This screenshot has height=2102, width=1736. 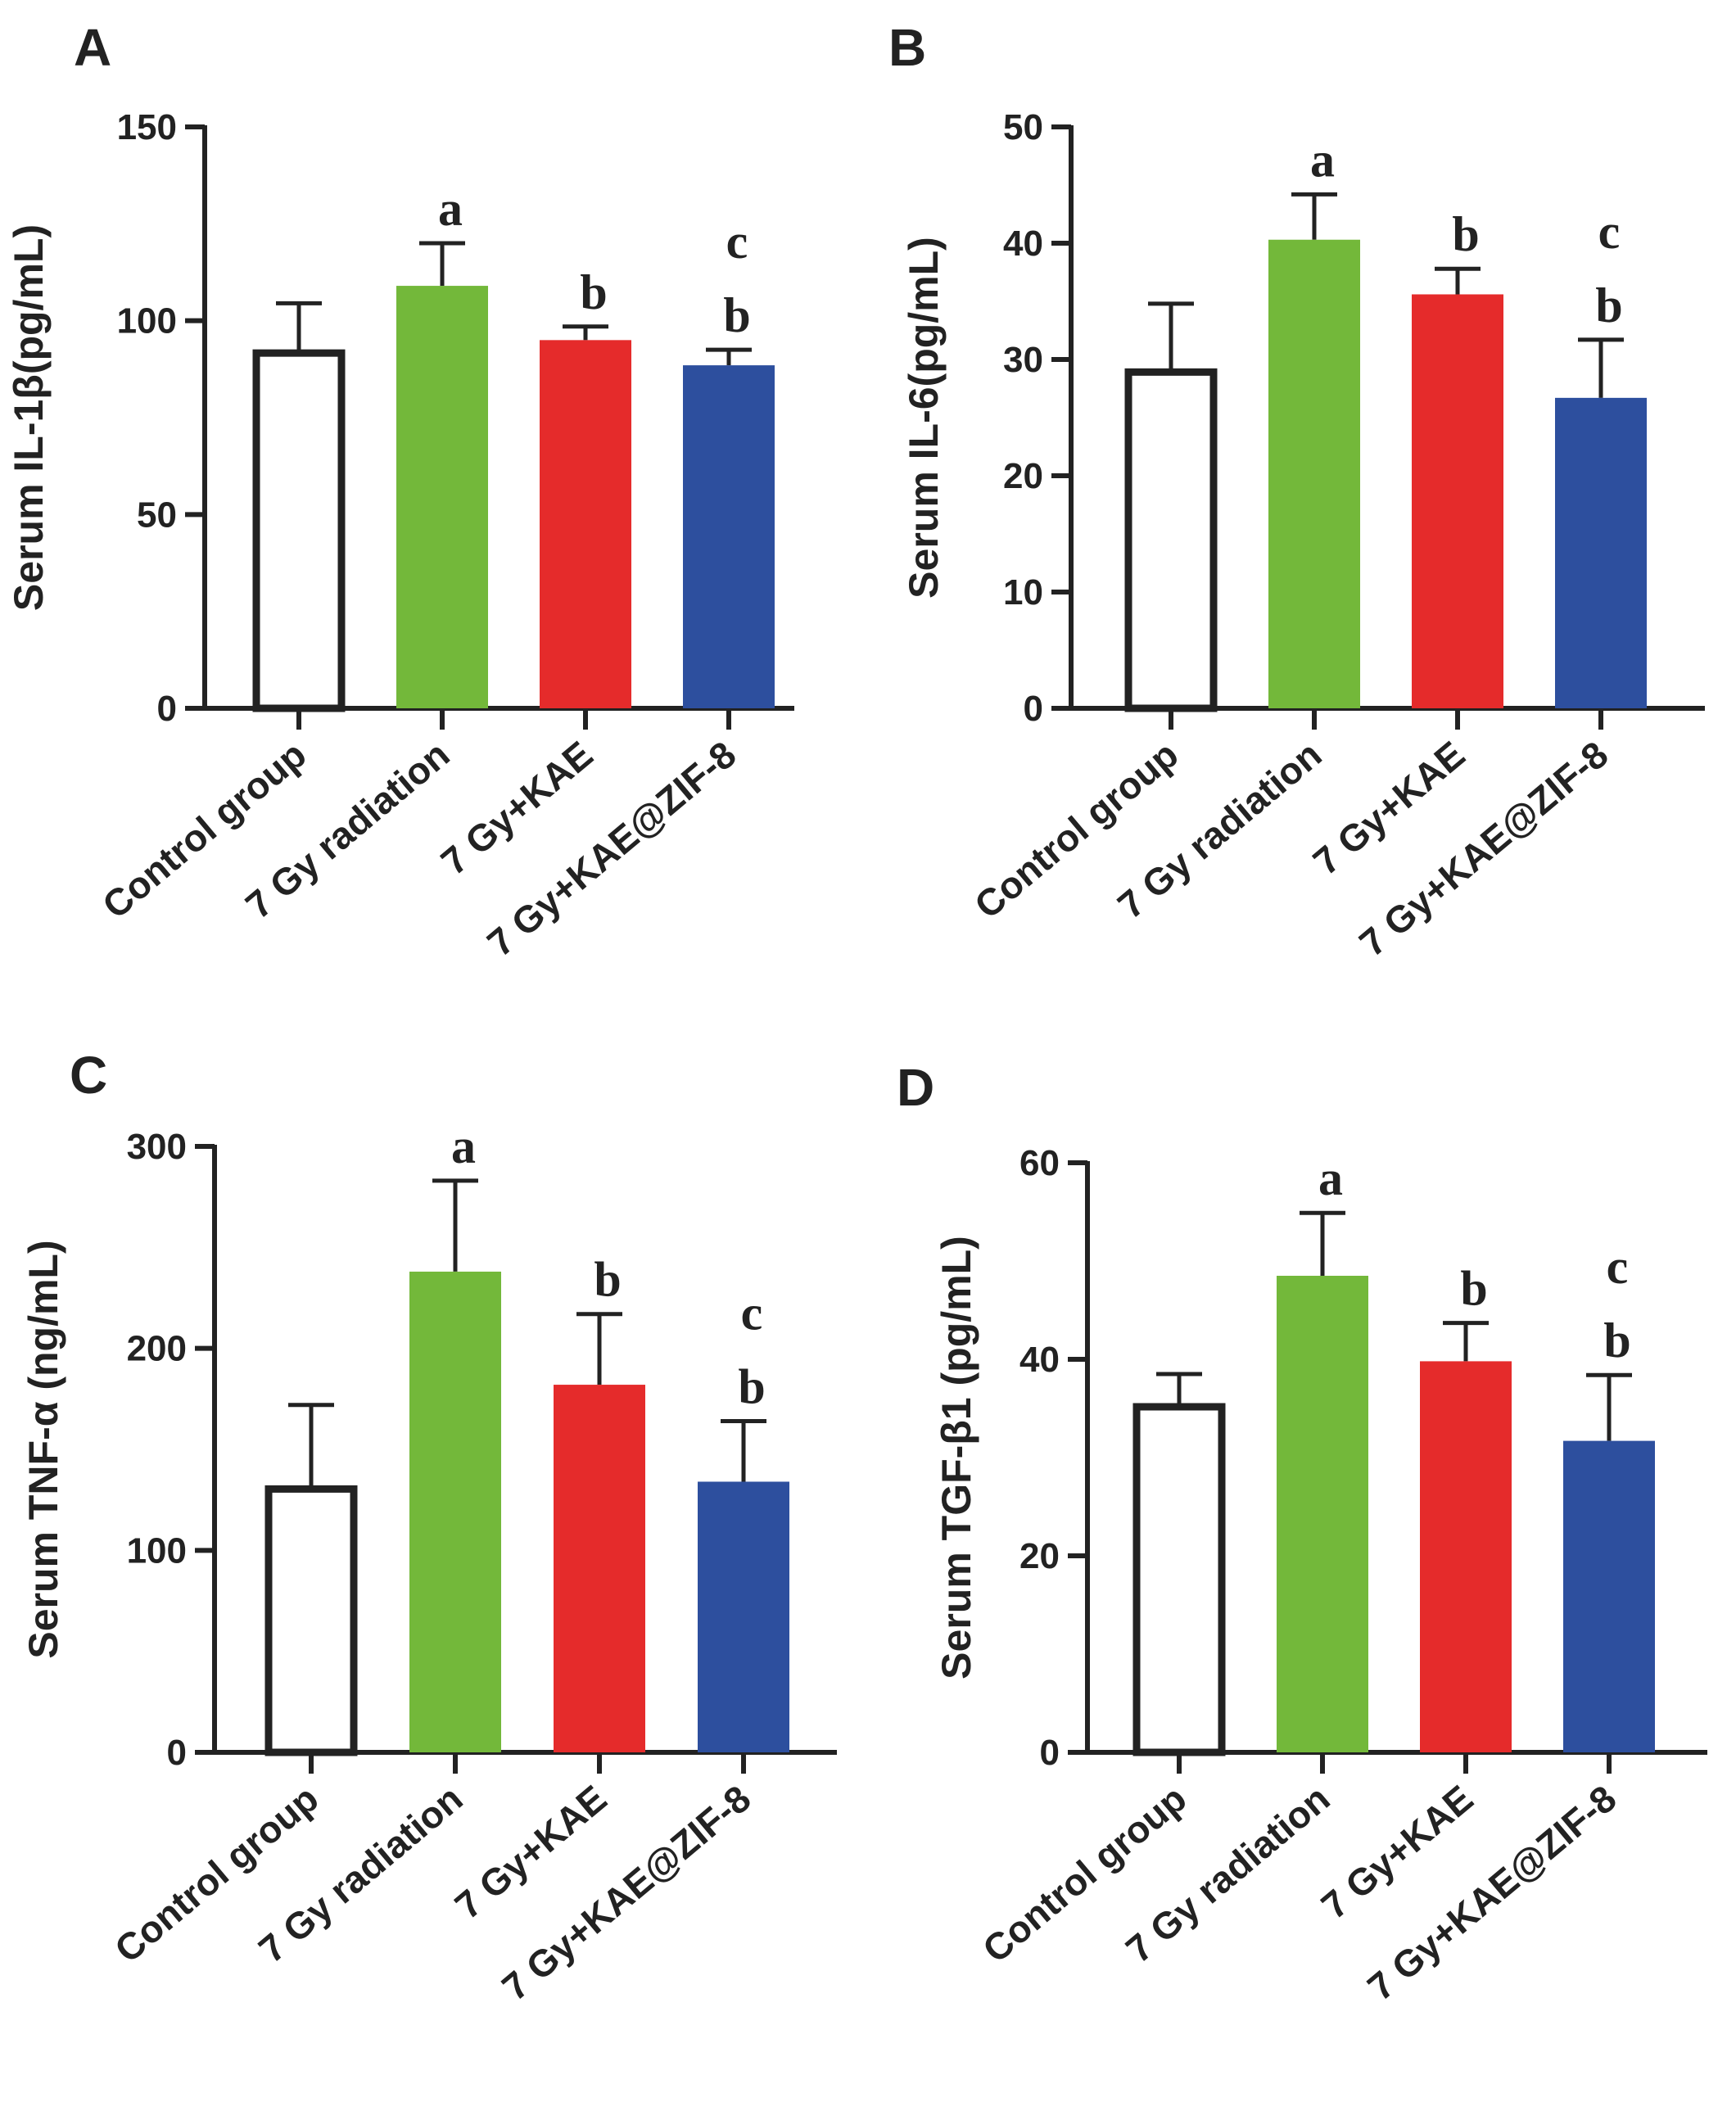 I want to click on y-tick-label: 300, so click(x=157, y=1147).